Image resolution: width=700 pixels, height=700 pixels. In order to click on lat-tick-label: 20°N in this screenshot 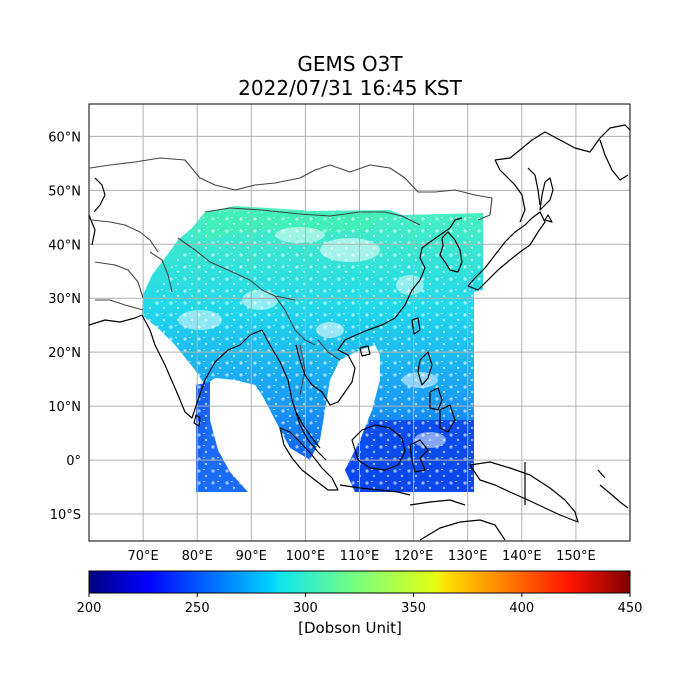, I will do `click(64, 353)`.